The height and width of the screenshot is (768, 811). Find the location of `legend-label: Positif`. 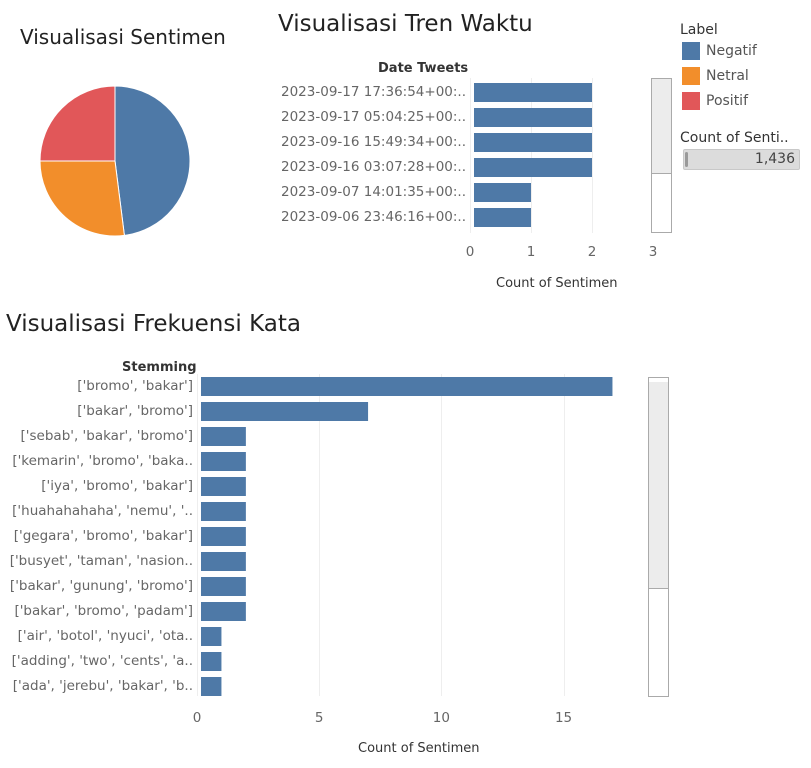

legend-label: Positif is located at coordinates (727, 101).